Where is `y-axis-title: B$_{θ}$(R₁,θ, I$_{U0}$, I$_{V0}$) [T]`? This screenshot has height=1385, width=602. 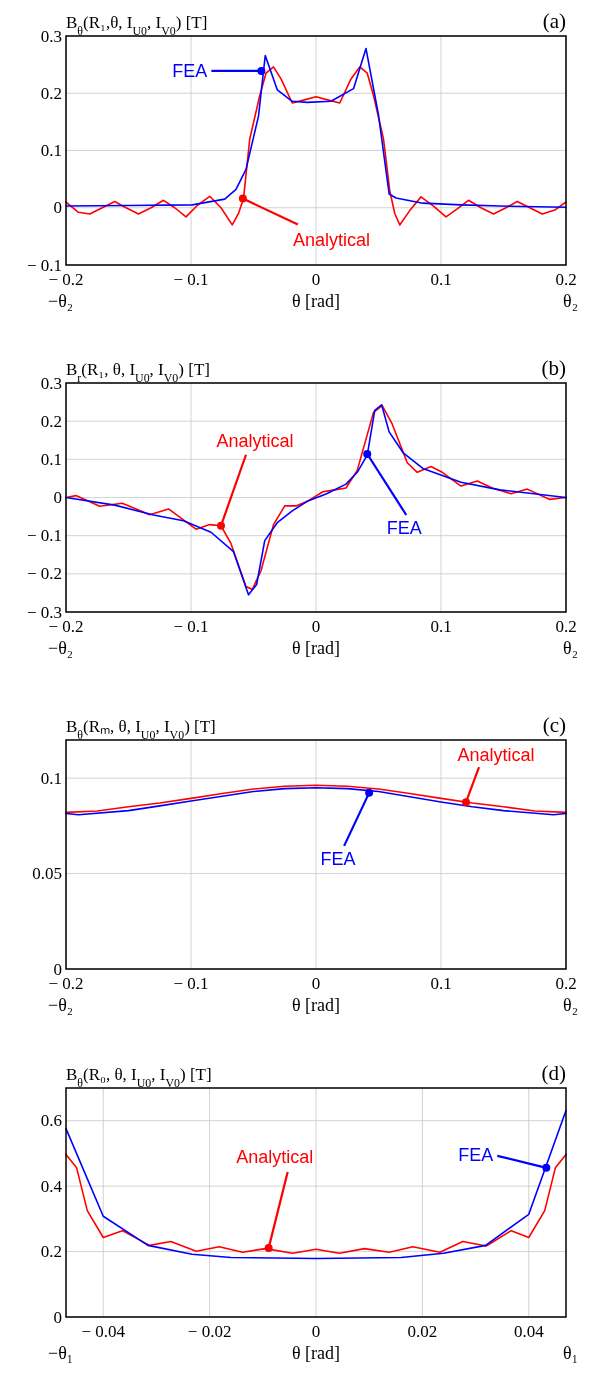
y-axis-title: B$_{θ}$(R₁,θ, I$_{U0}$, I$_{V0}$) [T] is located at coordinates (137, 25).